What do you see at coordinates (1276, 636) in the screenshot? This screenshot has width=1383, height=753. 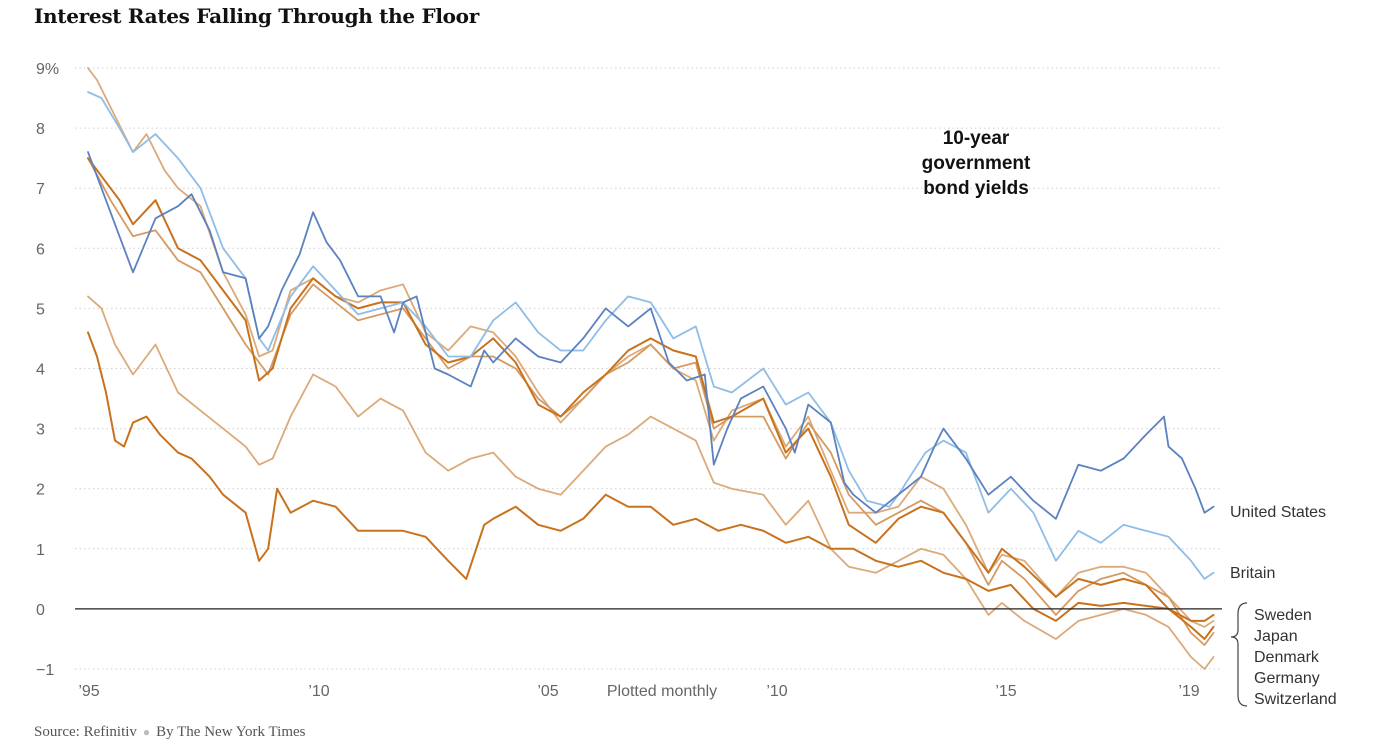 I see `legend-japan: Japan` at bounding box center [1276, 636].